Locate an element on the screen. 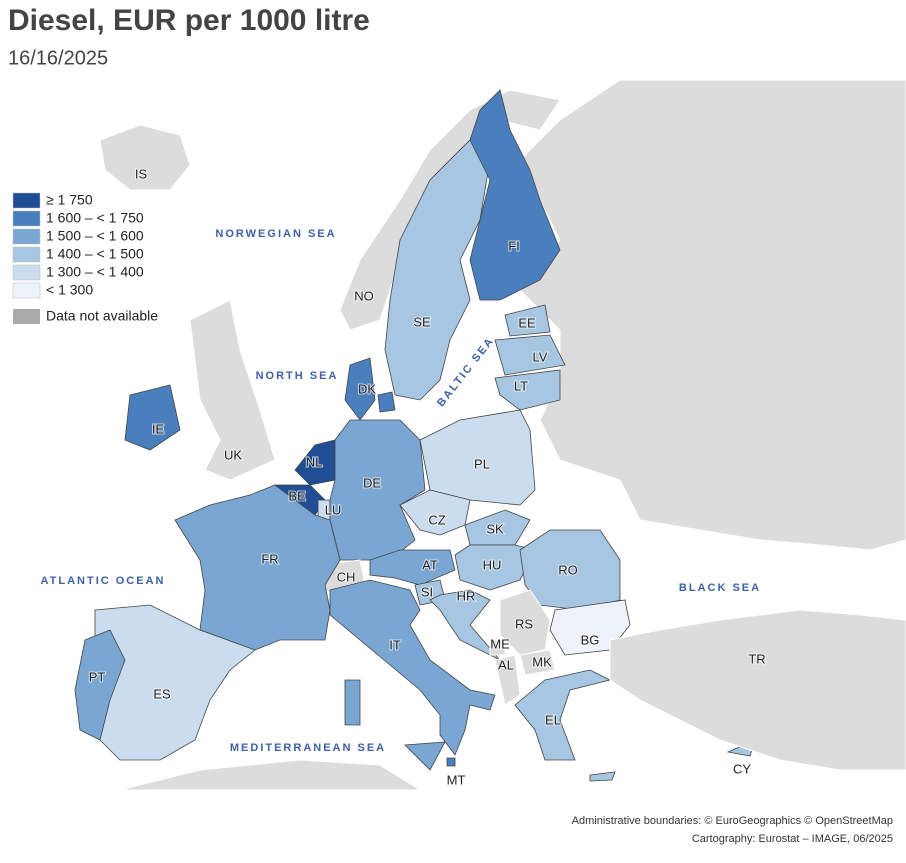 This screenshot has height=863, width=906. country-label: ME is located at coordinates (500, 643).